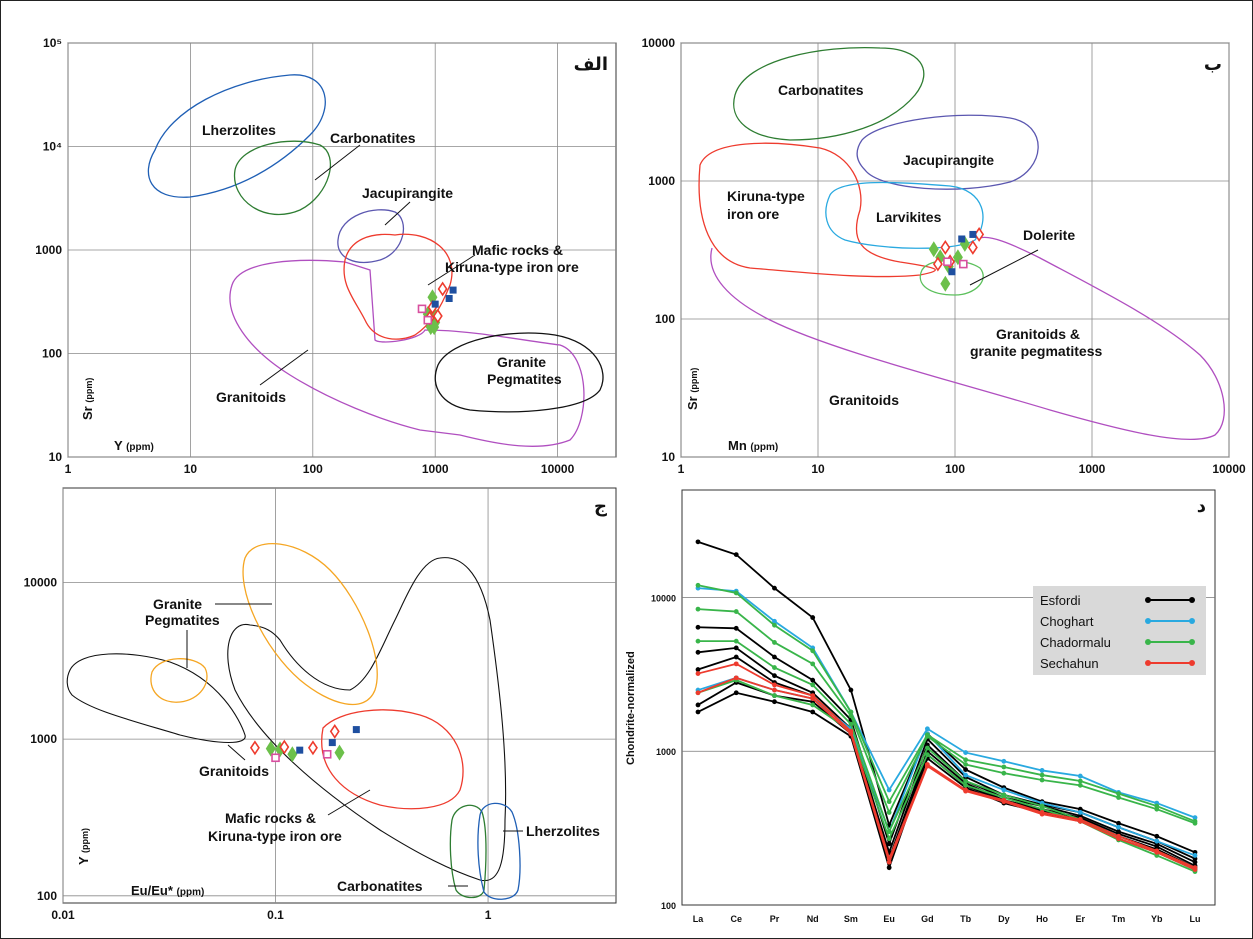 The height and width of the screenshot is (939, 1253). What do you see at coordinates (1038, 334) in the screenshot?
I see `label-granitoids-pegmatites-b-1: Granitoids &` at bounding box center [1038, 334].